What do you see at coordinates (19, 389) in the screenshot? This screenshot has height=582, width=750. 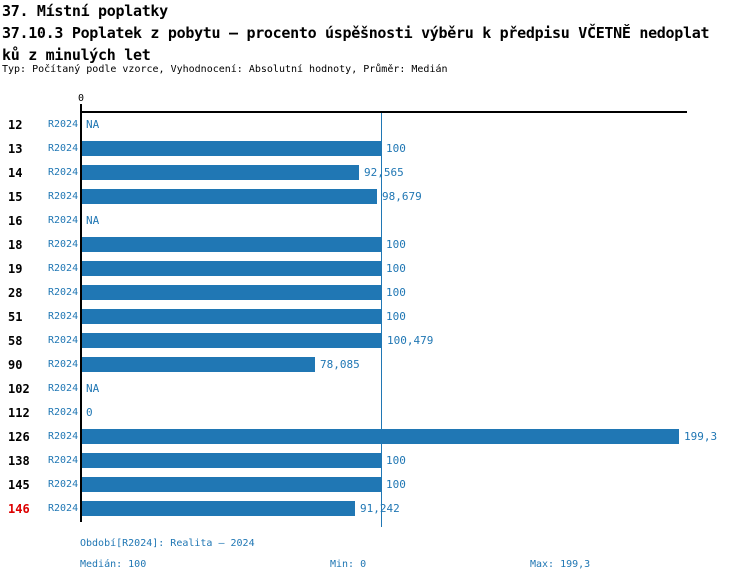 I see `row-id-label: 102` at bounding box center [19, 389].